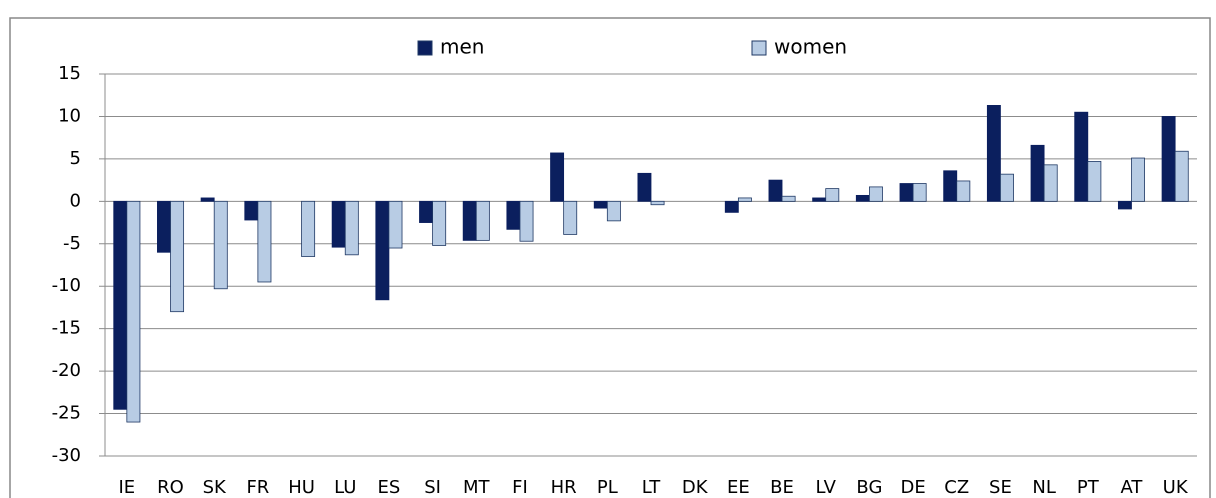  I want to click on x-tick-label: AT, so click(1132, 487).